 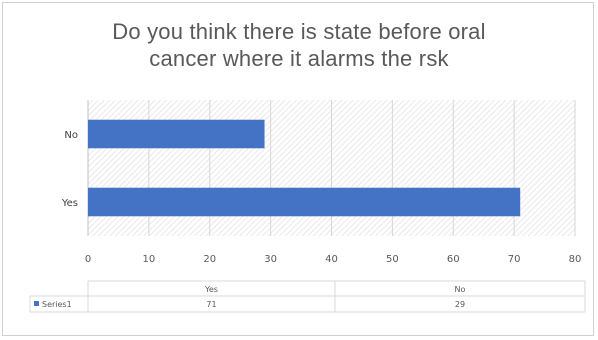 What do you see at coordinates (69, 203) in the screenshot?
I see `category-label: Yes` at bounding box center [69, 203].